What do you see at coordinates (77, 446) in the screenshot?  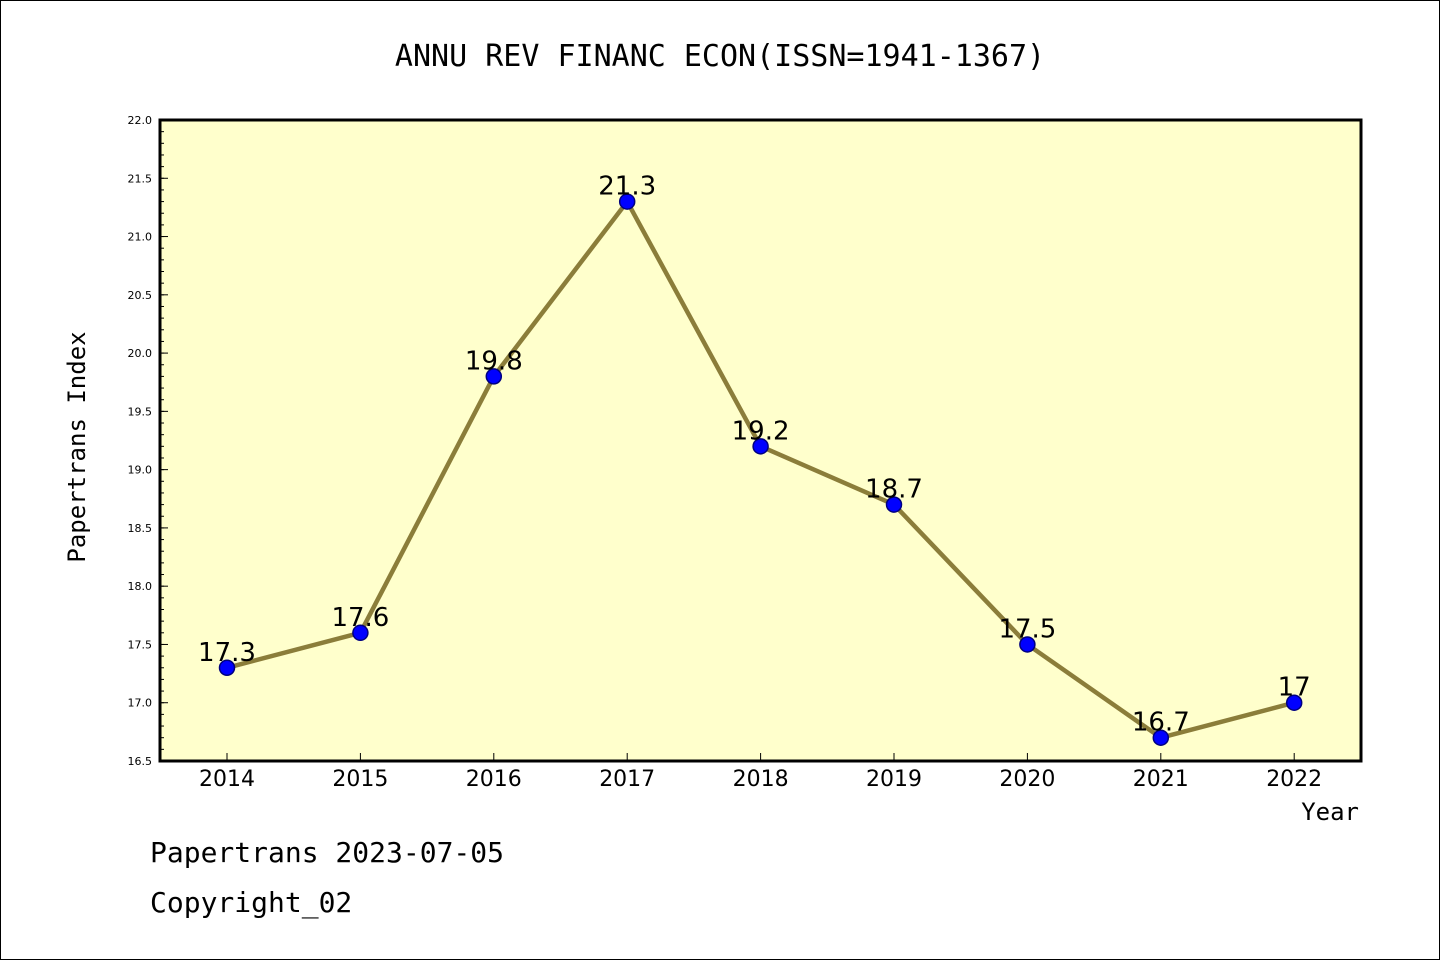 I see `y-axis-label: Papertrans Index` at bounding box center [77, 446].